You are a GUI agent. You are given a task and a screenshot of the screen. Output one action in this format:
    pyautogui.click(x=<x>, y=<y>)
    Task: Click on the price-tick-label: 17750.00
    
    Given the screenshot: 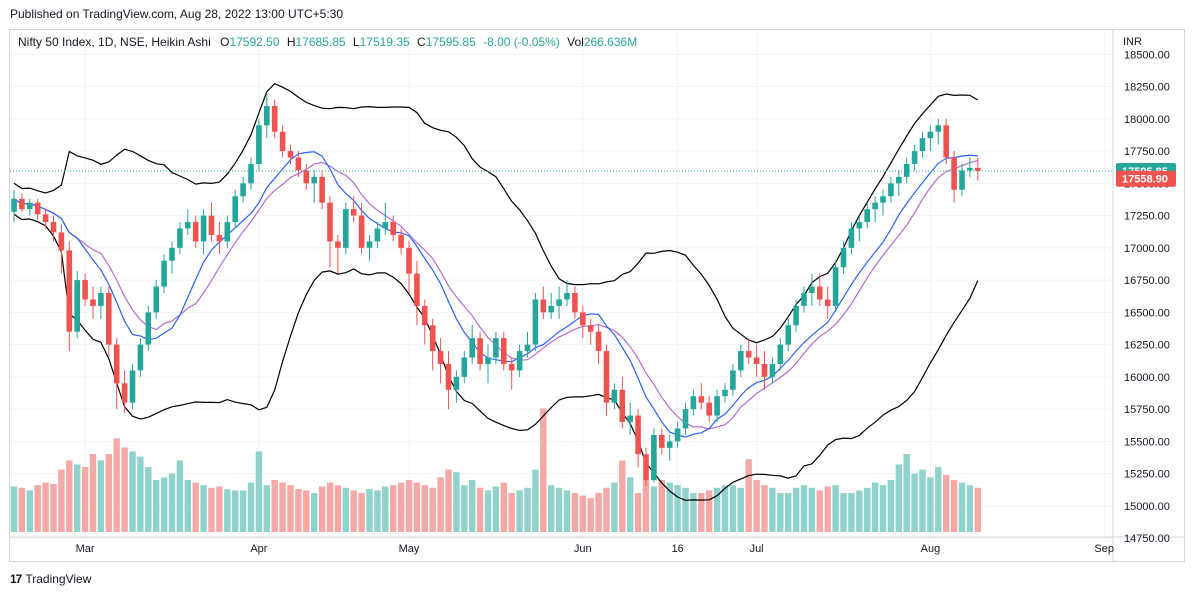 What is the action you would take?
    pyautogui.click(x=1147, y=152)
    